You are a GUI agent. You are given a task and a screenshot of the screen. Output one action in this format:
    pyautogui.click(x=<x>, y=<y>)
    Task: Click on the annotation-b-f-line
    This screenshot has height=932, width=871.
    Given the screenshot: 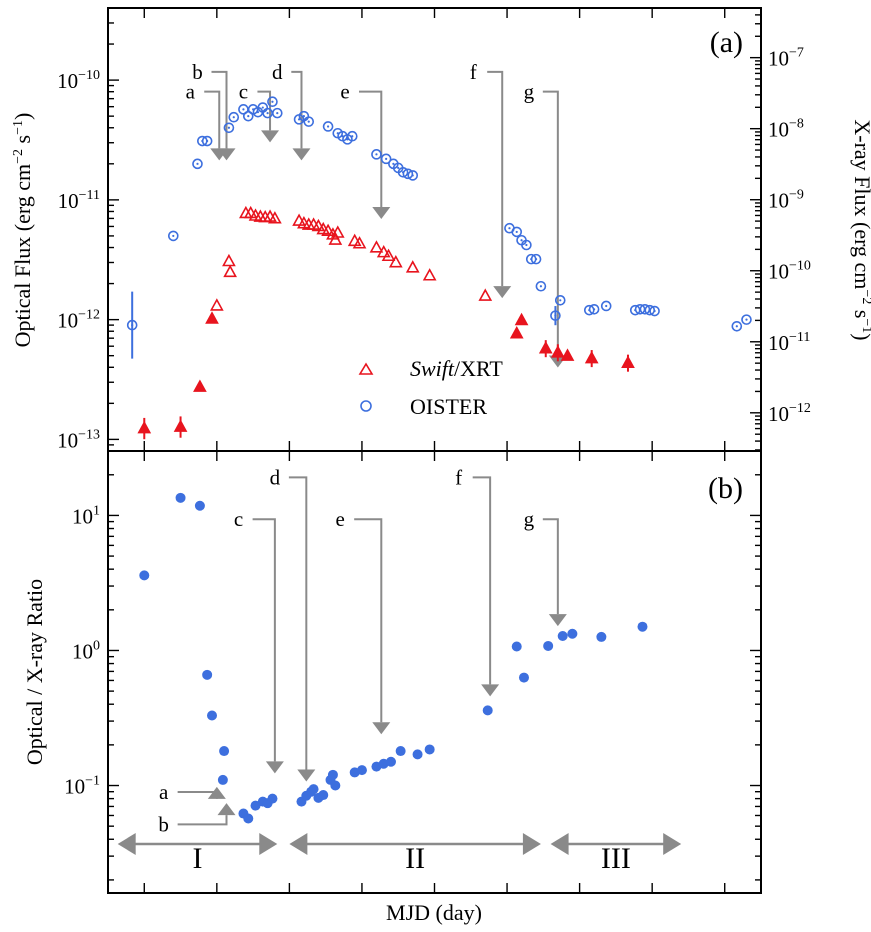 What is the action you would take?
    pyautogui.click(x=482, y=580)
    